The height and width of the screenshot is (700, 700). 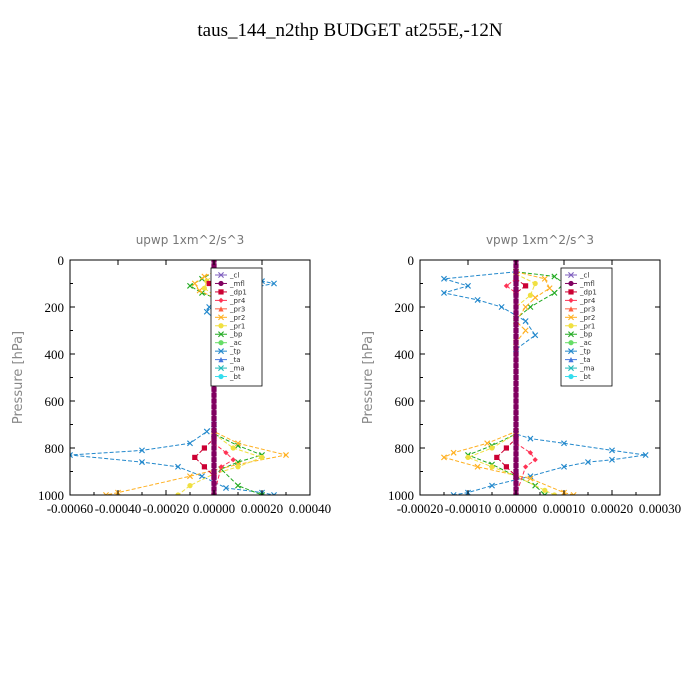 What do you see at coordinates (564, 508) in the screenshot?
I see `x-tick-label: 0.00010` at bounding box center [564, 508].